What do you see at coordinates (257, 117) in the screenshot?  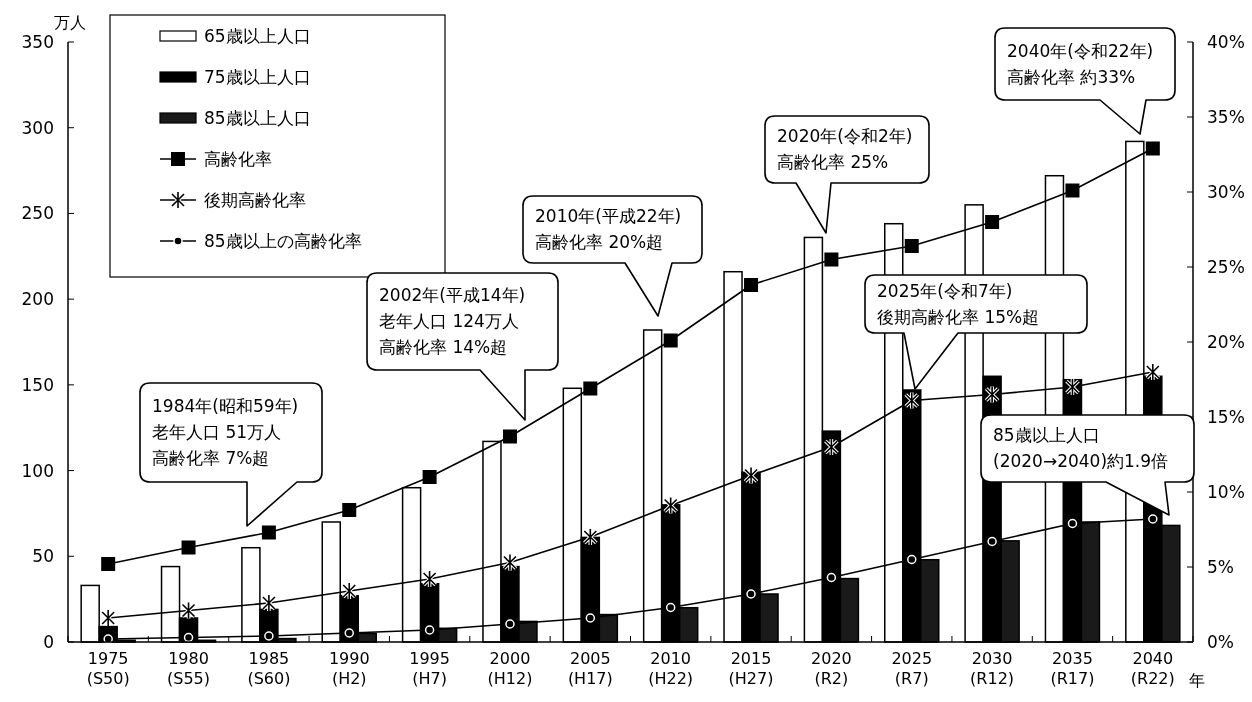 I see `legend-label: 85歳以上人口` at bounding box center [257, 117].